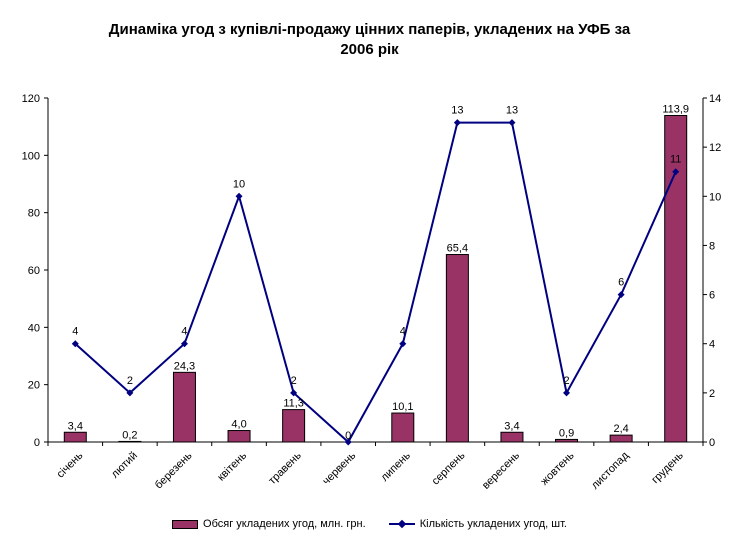  What do you see at coordinates (558, 468) in the screenshot?
I see `x-axis-category-label: жовтень` at bounding box center [558, 468].